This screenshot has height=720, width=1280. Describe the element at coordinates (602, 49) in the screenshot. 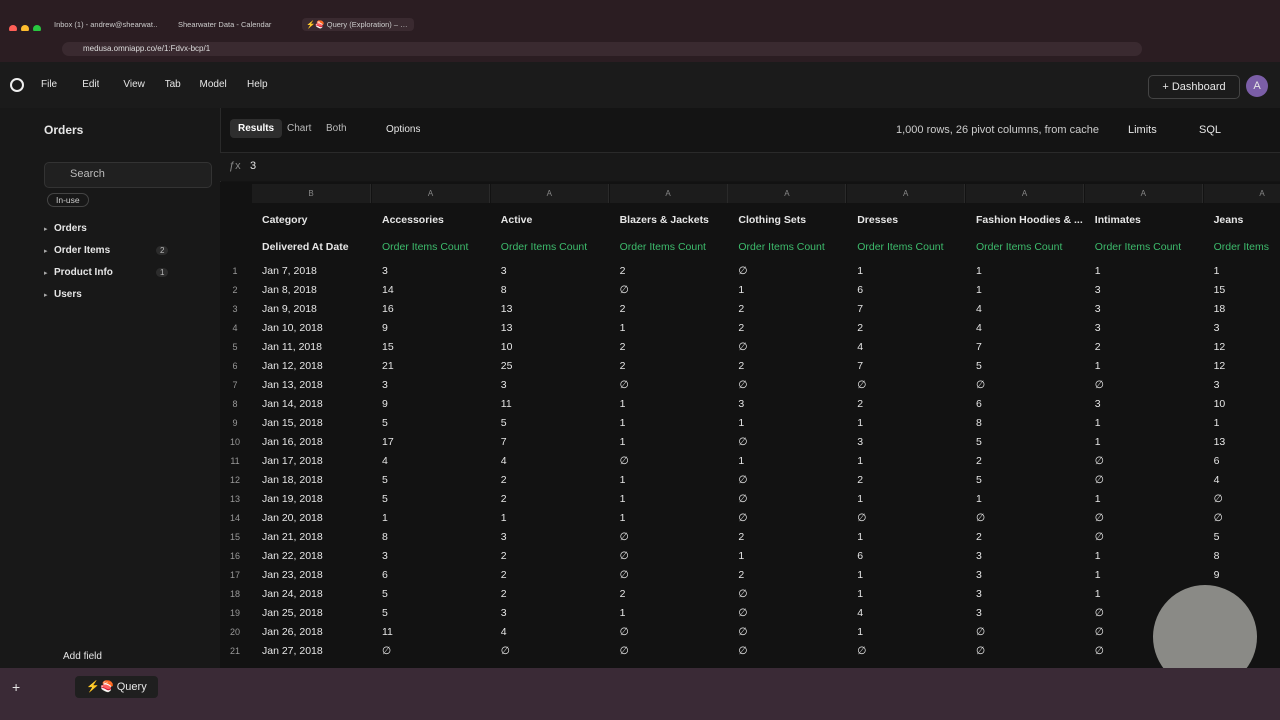

I see `address-bar` at that location.